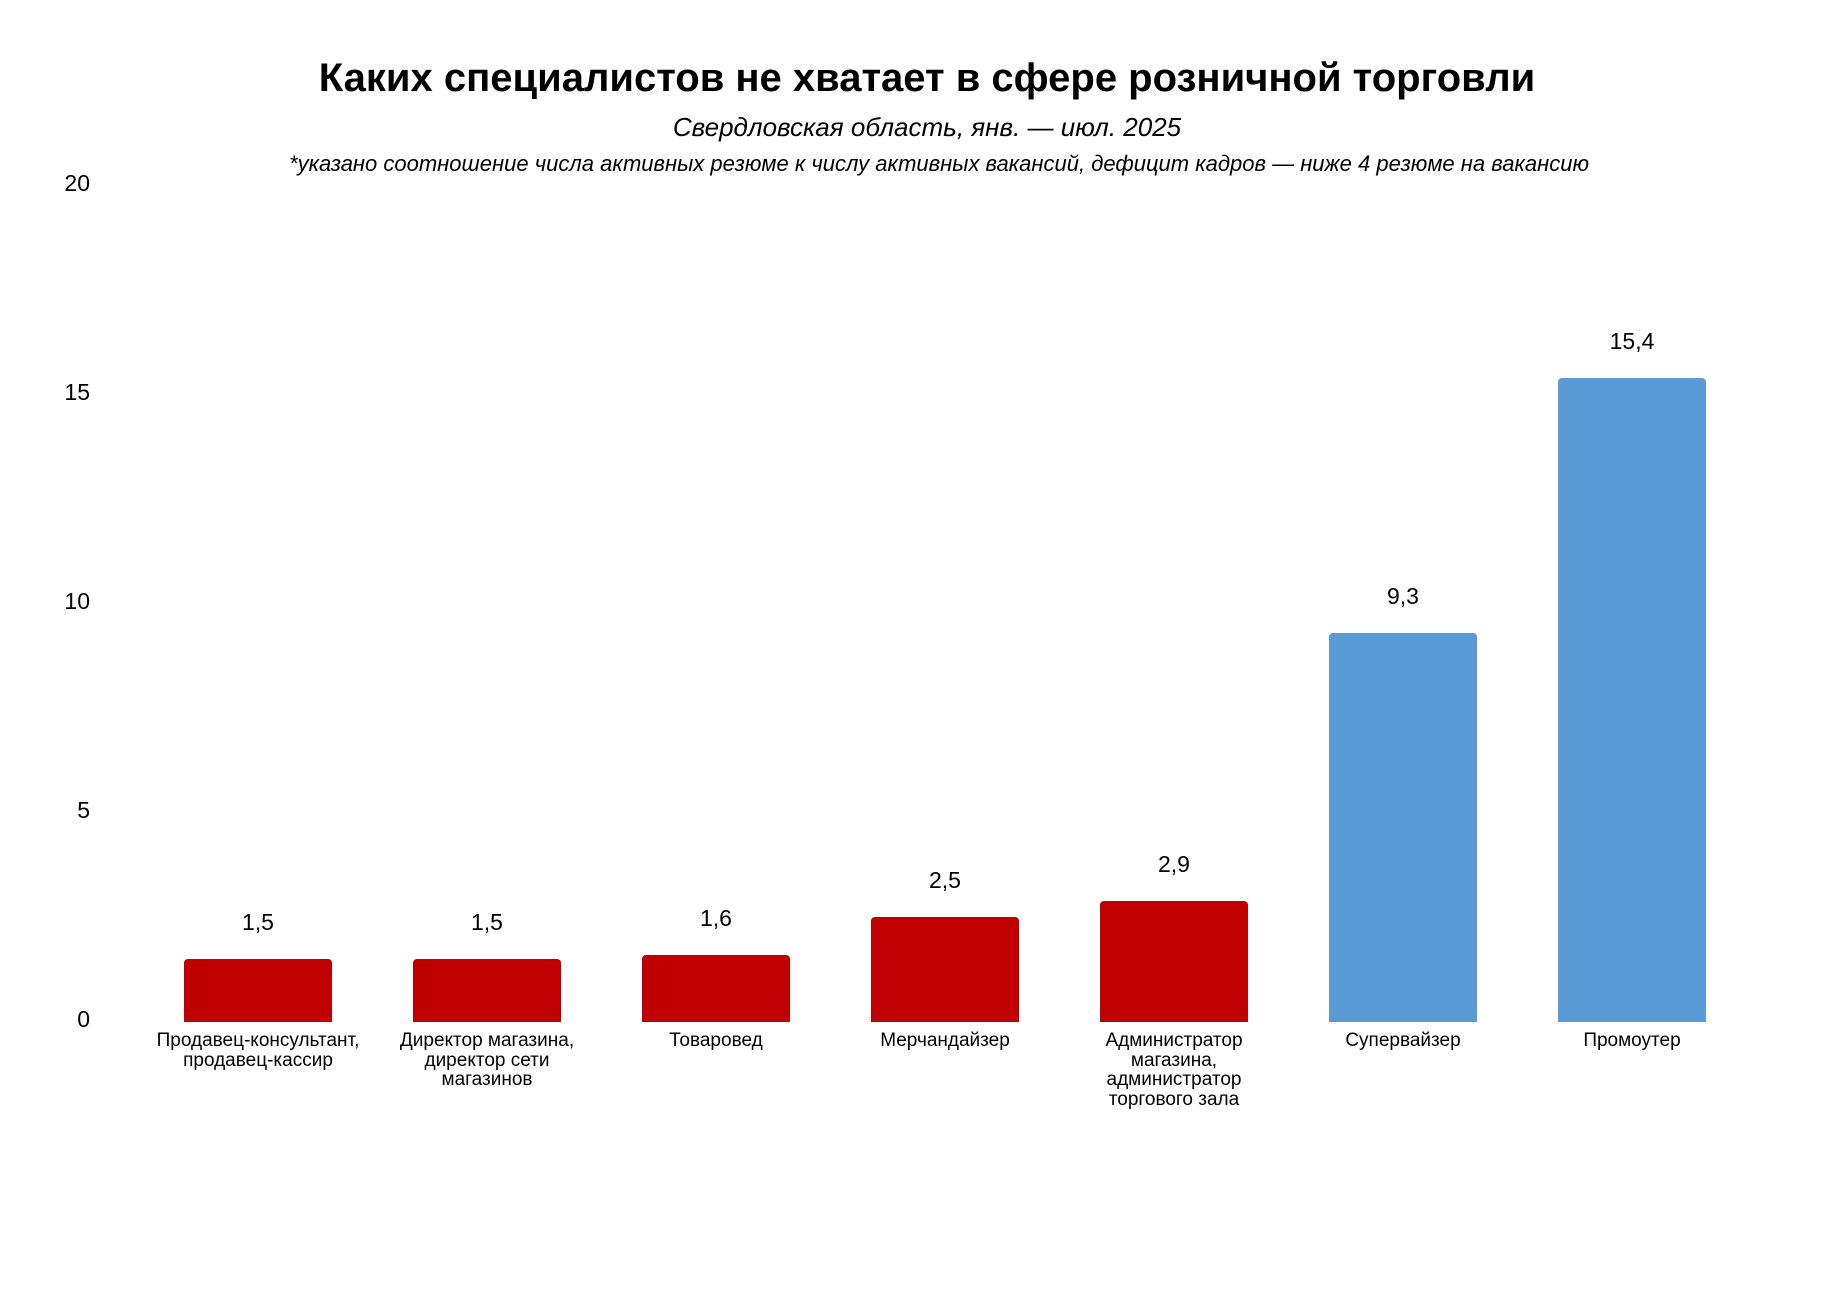 The width and height of the screenshot is (1826, 1306). I want to click on bar-value-label: 2,5, so click(945, 880).